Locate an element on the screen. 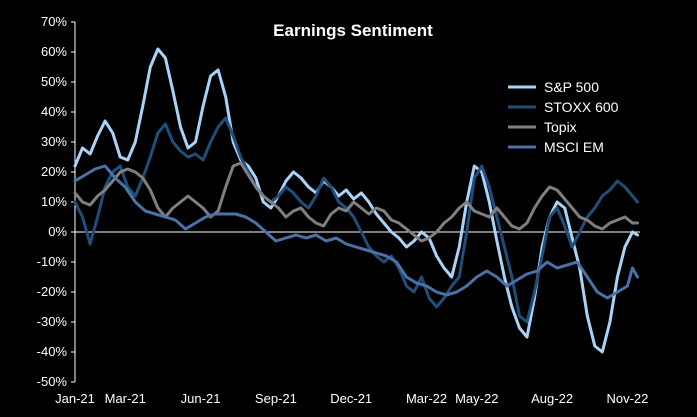  y-tick-label: 40% is located at coordinates (54, 111).